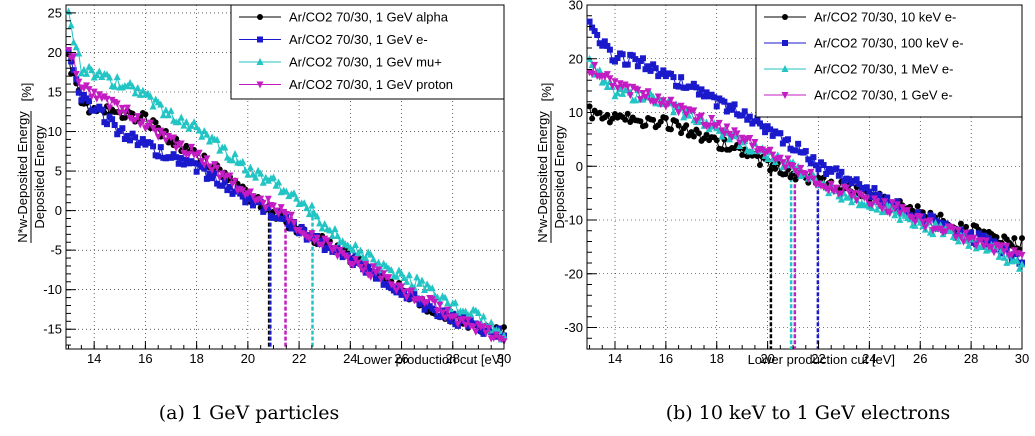 This screenshot has width=1035, height=436. What do you see at coordinates (821, 359) in the screenshot?
I see `x-axis-label: Lower production cut [eV]` at bounding box center [821, 359].